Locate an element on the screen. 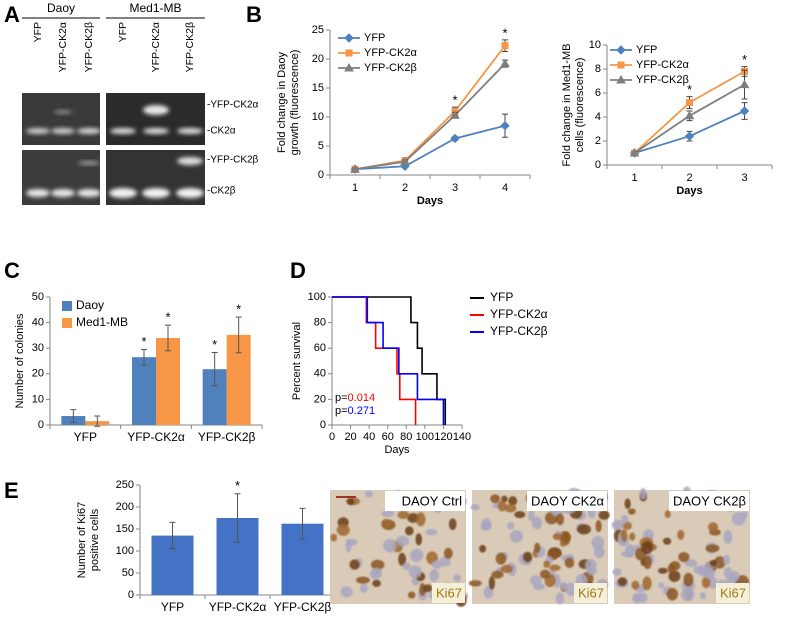 The height and width of the screenshot is (635, 800). y-tick-label: 50 is located at coordinates (128, 573).